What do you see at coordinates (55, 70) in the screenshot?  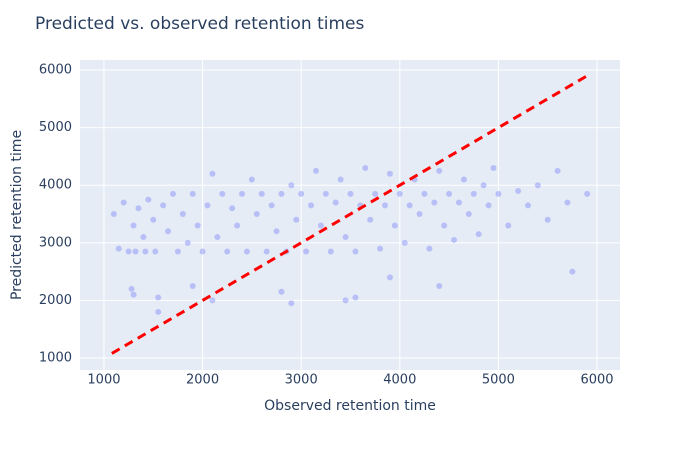 I see `y-tick-label: 6000` at bounding box center [55, 70].